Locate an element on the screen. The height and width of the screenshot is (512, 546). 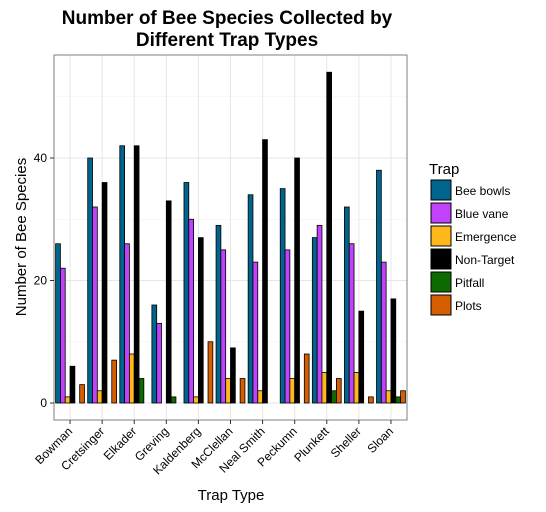
bar-pitfall-greving is located at coordinates (173, 400).